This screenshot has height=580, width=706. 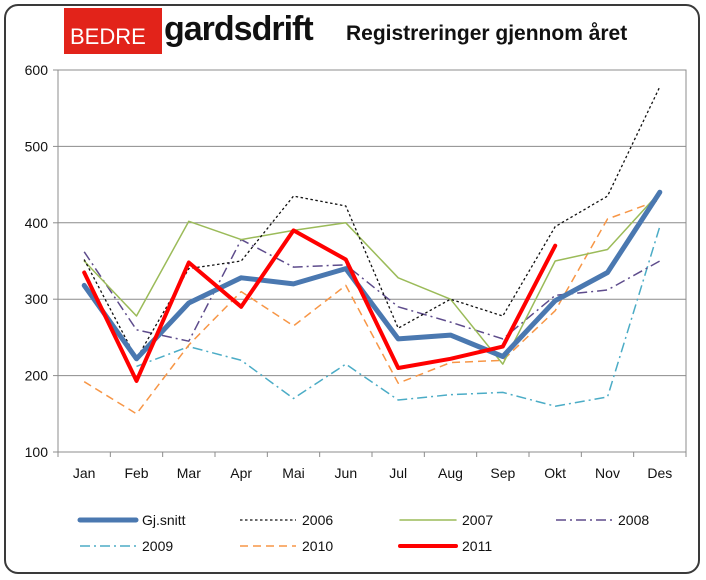 I want to click on x-tick-label: Apr, so click(x=241, y=473).